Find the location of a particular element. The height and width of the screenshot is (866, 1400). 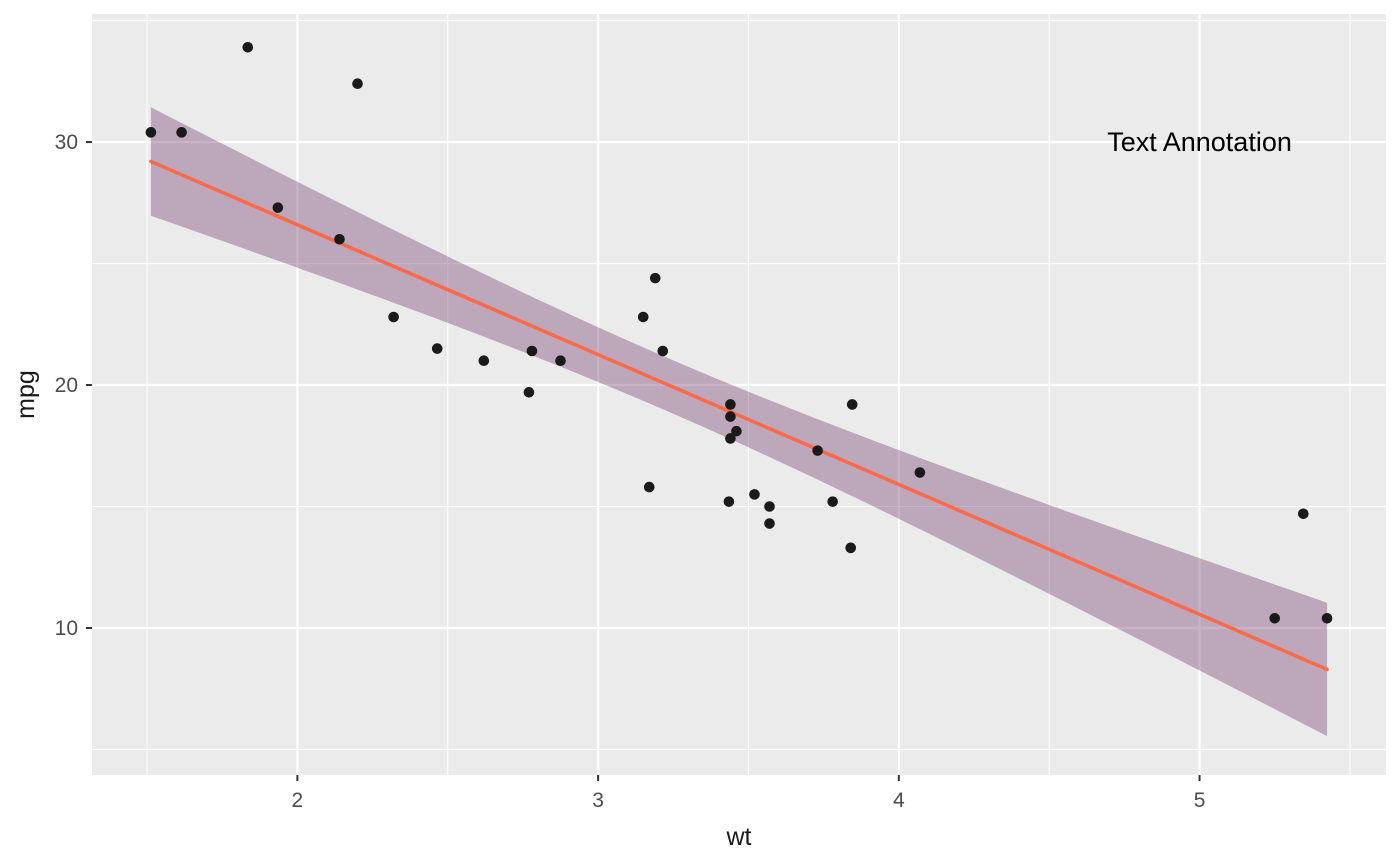

x-axis-title: wt is located at coordinates (739, 837).